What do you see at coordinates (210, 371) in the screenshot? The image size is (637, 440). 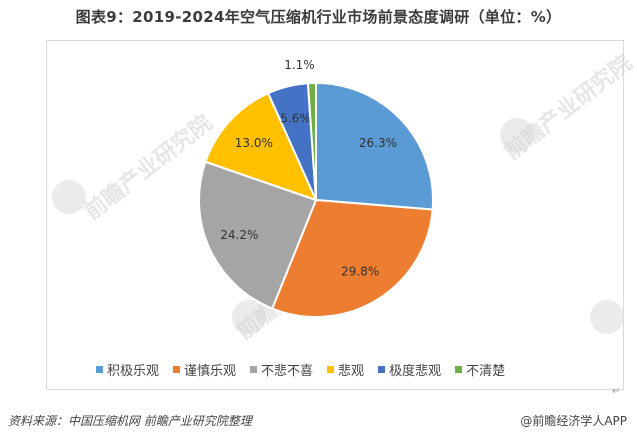 I see `legend-label: 谨慎乐观` at bounding box center [210, 371].